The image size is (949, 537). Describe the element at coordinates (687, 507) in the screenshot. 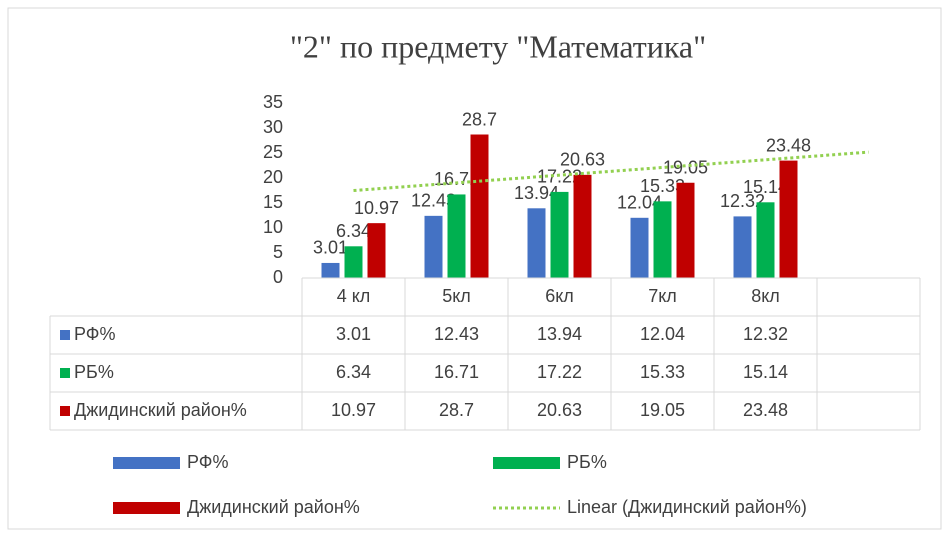

I see `legend-label: Linear (Джидинский район%)` at that location.